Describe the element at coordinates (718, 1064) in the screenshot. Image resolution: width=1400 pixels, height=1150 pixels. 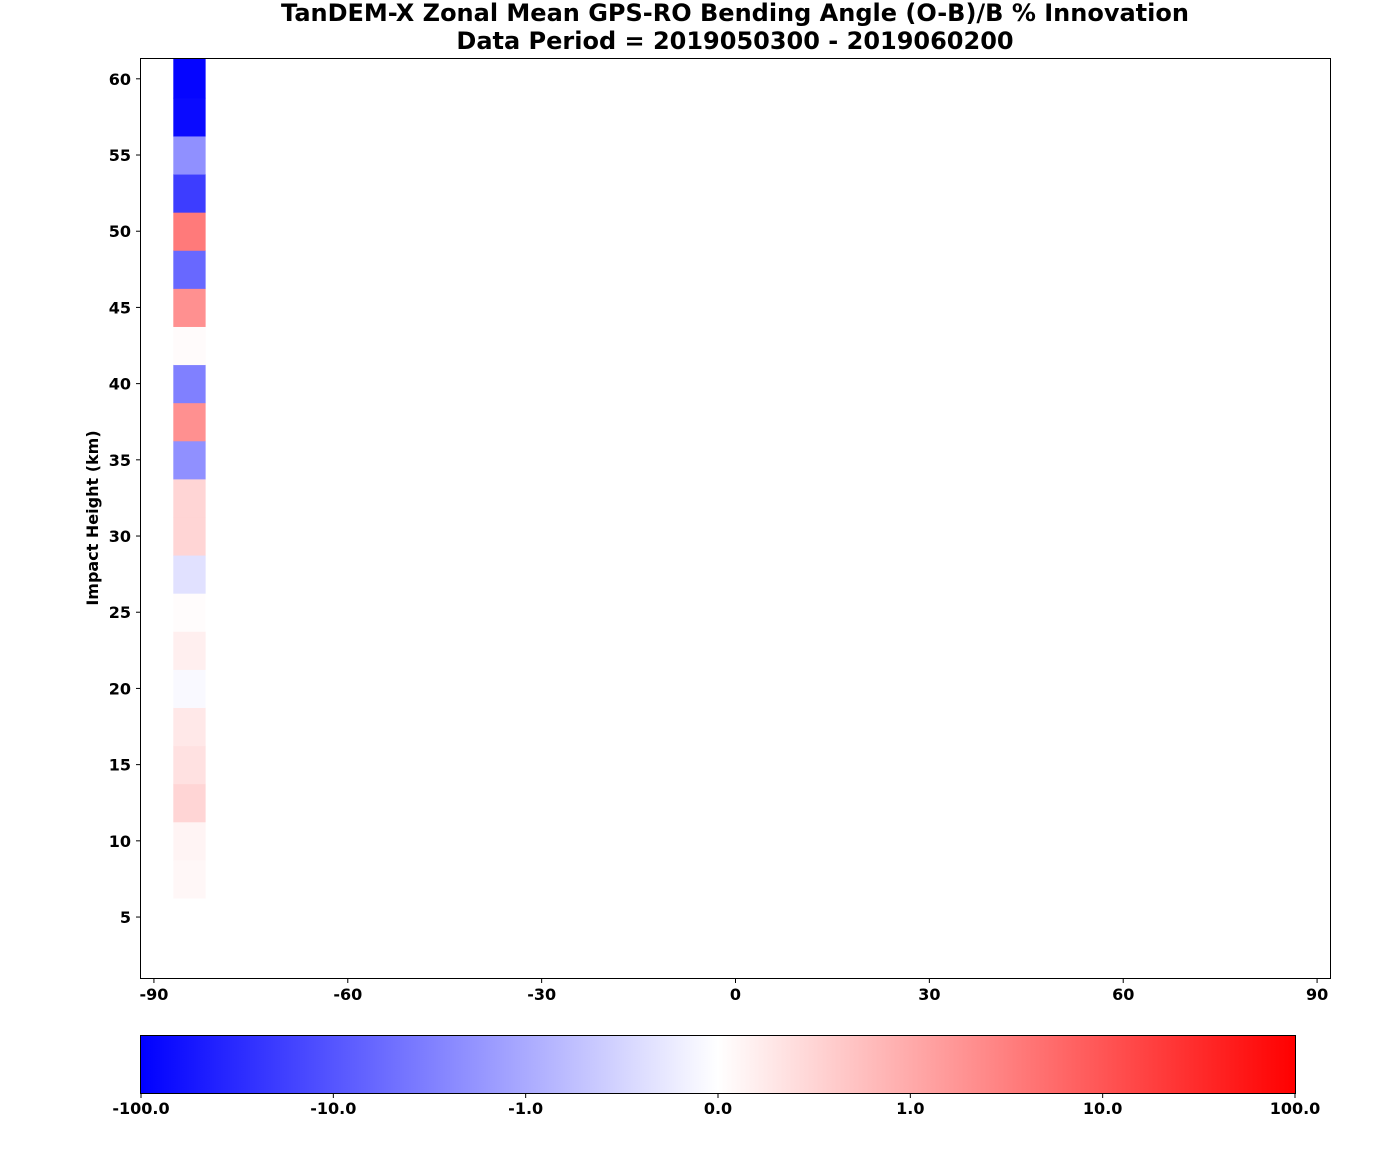
I see `colorbar-gradient` at that location.